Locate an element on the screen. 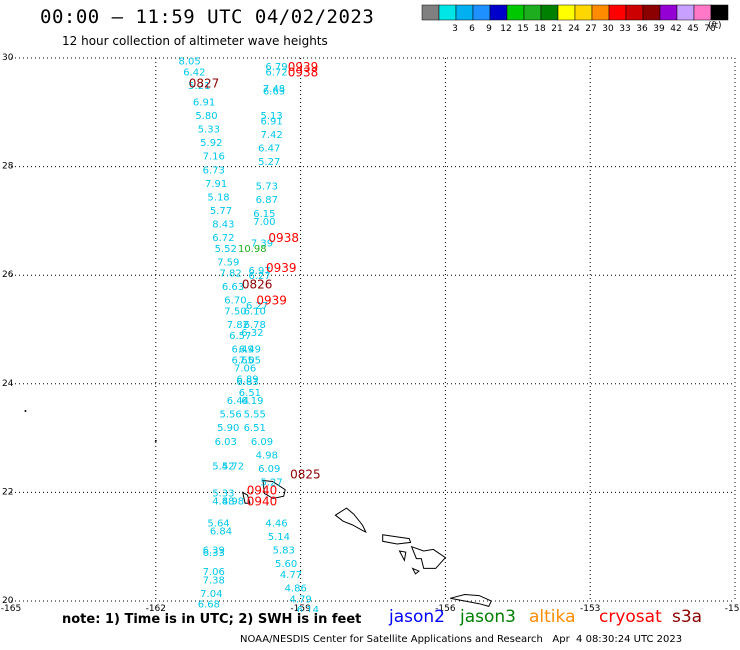 The width and height of the screenshot is (740, 650). swh-label: 5.92 is located at coordinates (211, 143).